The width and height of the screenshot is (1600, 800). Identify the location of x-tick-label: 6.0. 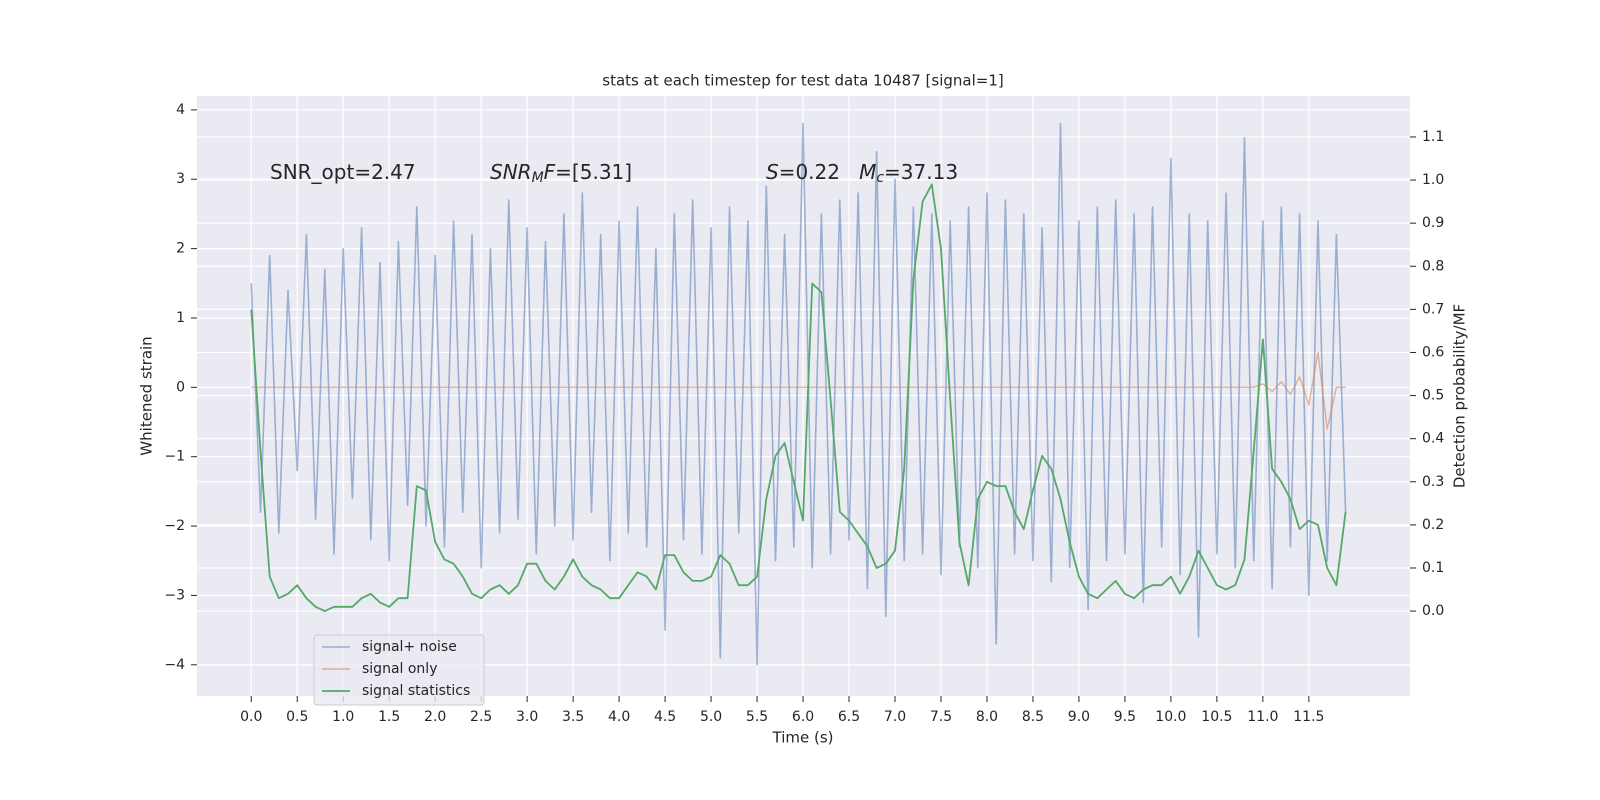
(803, 717).